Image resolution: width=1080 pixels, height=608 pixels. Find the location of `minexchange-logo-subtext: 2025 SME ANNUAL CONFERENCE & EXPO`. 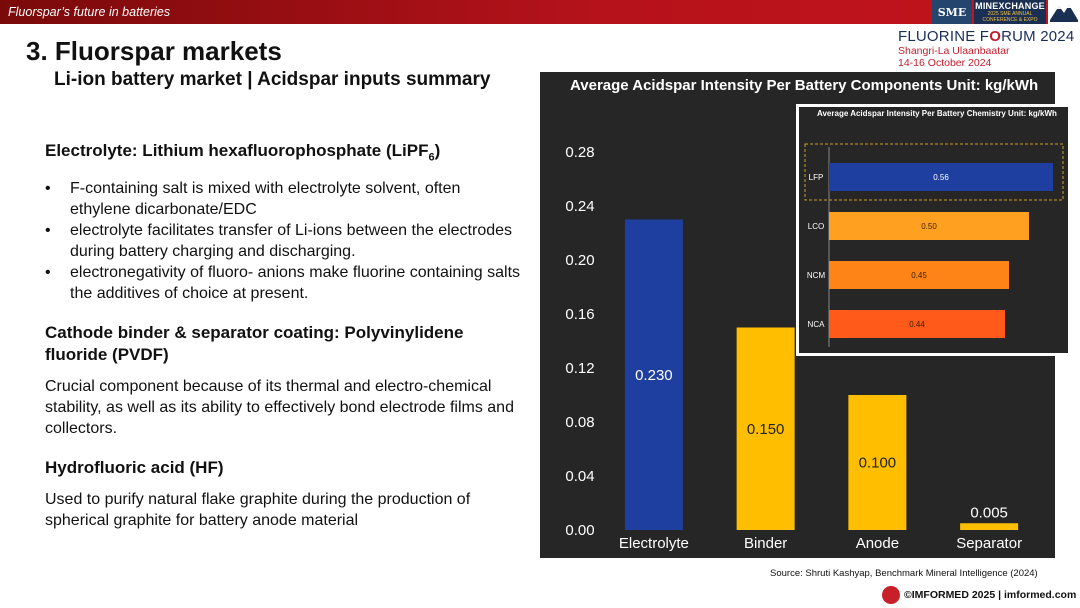

minexchange-logo-subtext: 2025 SME ANNUAL CONFERENCE & EXPO is located at coordinates (1010, 17).